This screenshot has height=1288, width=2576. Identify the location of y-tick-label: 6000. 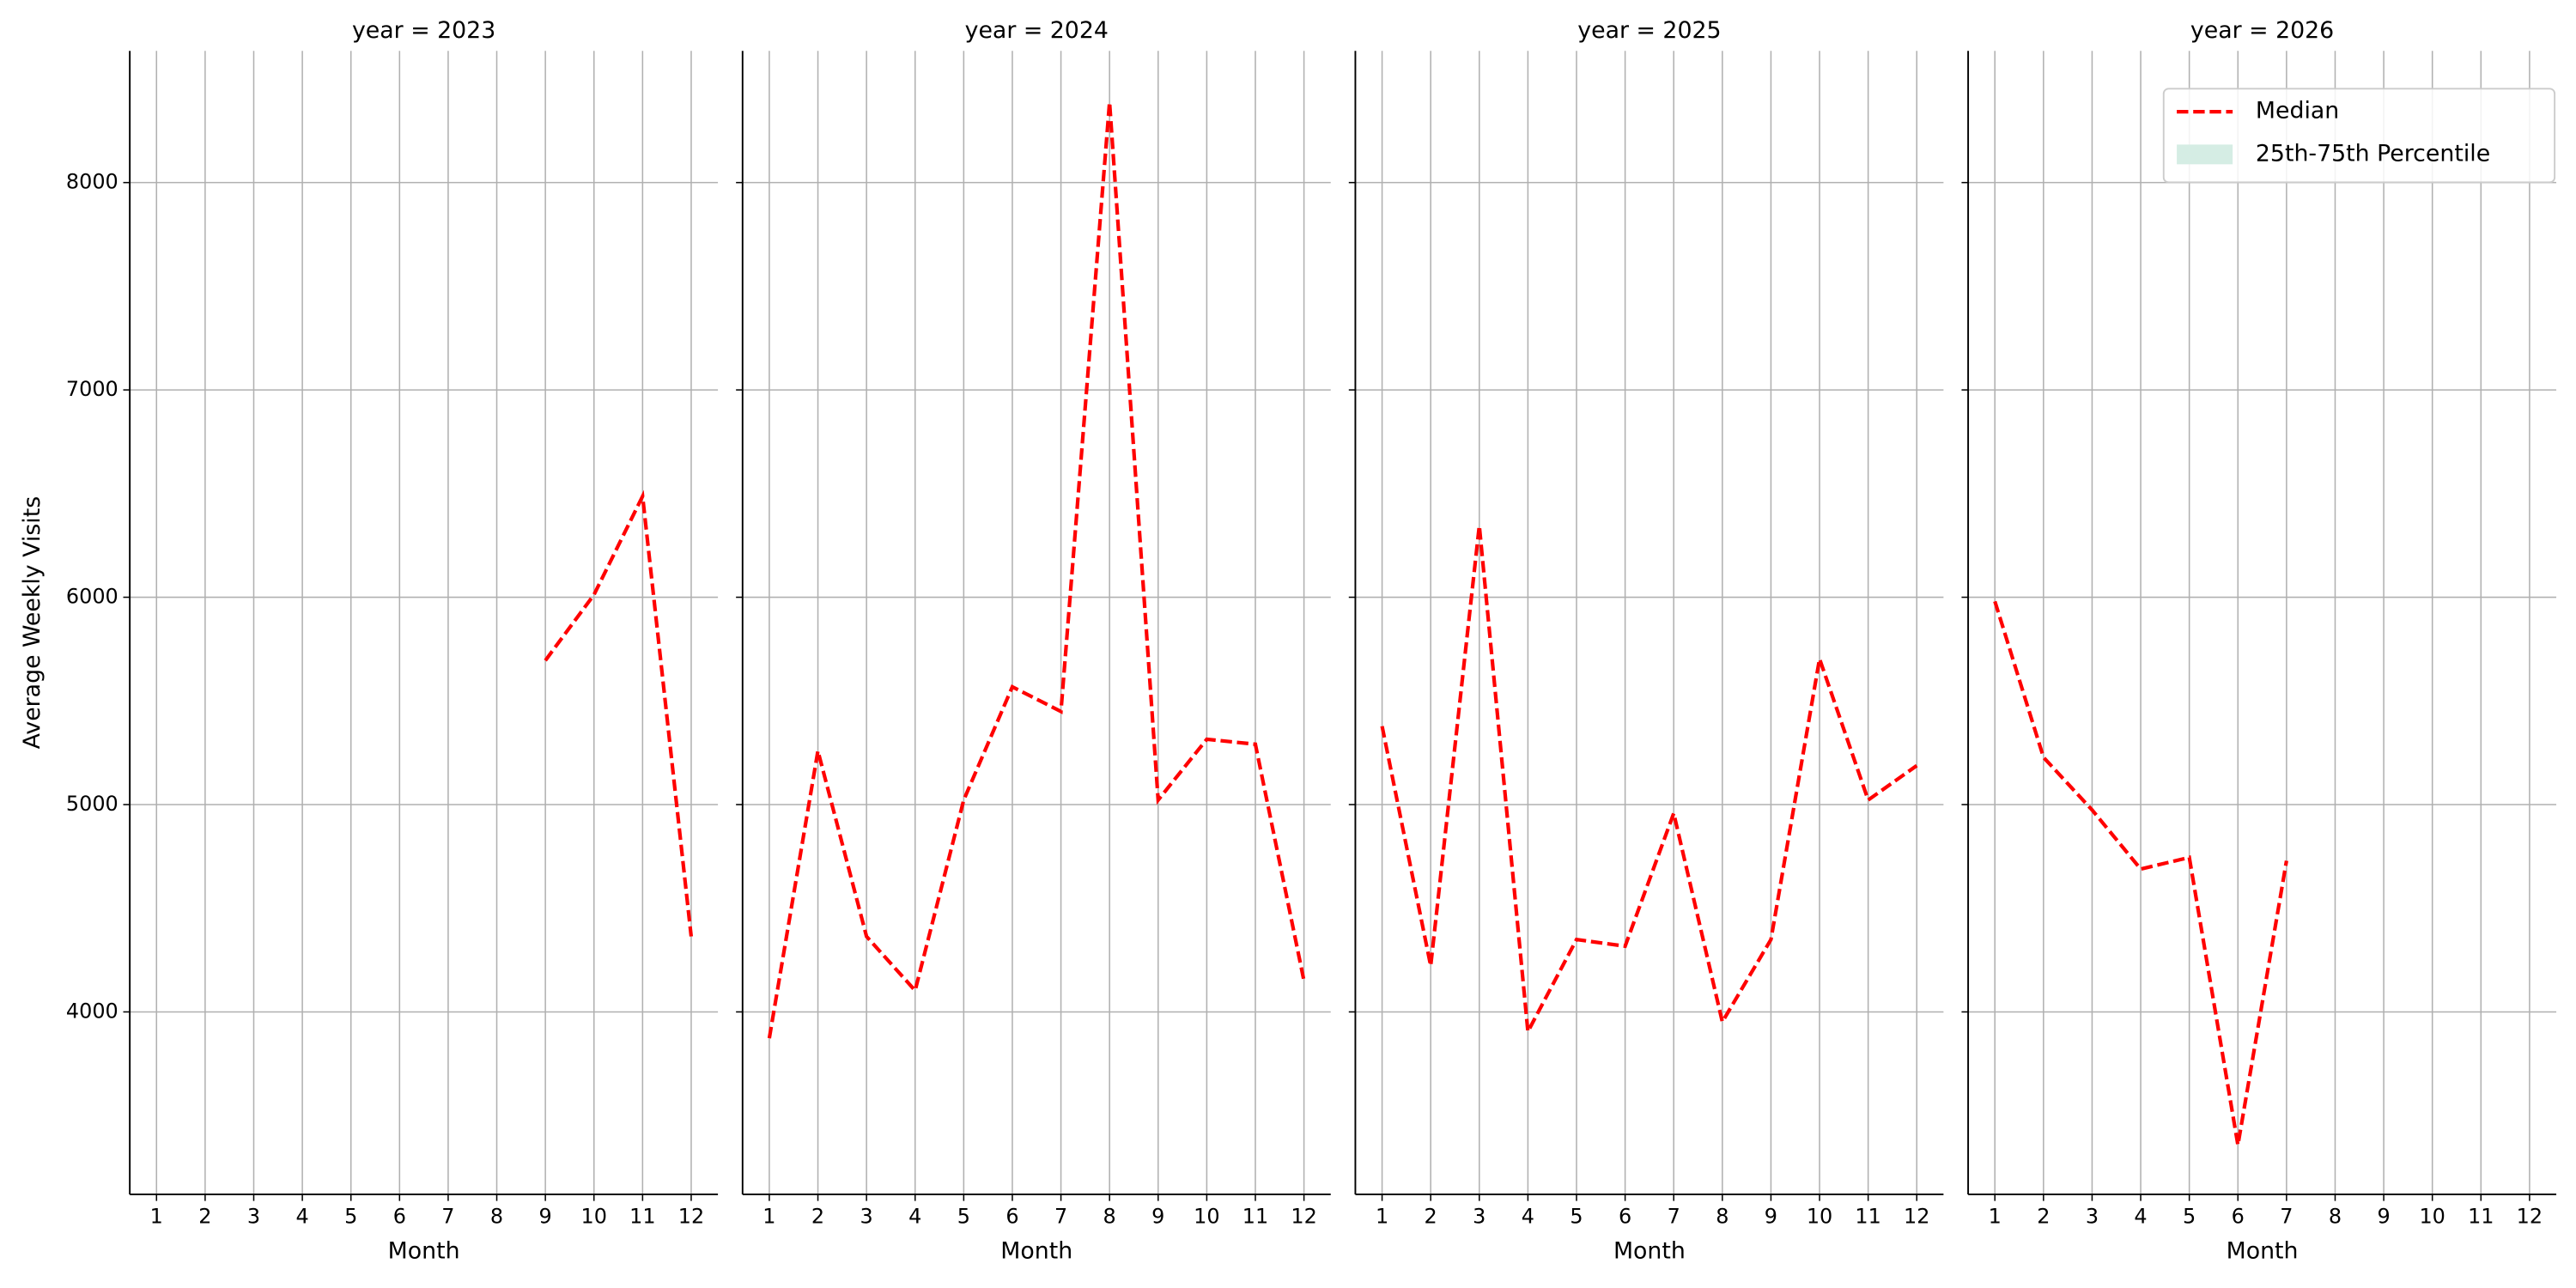
(92, 597).